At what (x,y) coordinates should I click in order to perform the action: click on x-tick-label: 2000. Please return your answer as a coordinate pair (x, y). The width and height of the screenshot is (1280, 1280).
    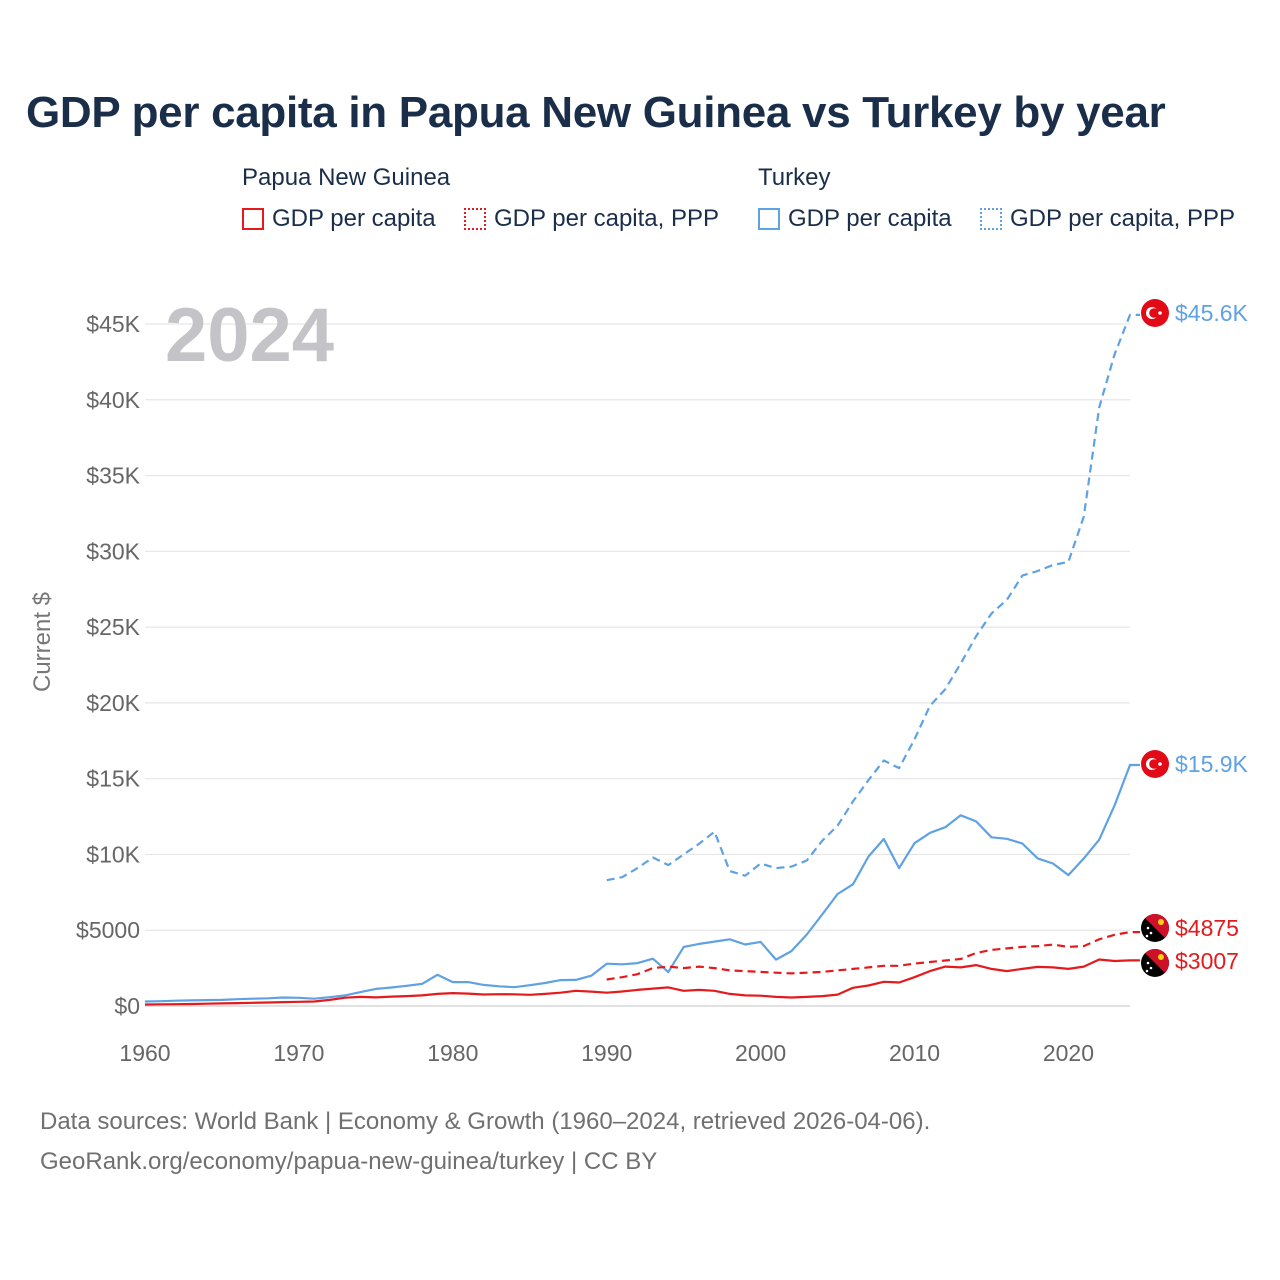
    Looking at the image, I should click on (760, 1053).